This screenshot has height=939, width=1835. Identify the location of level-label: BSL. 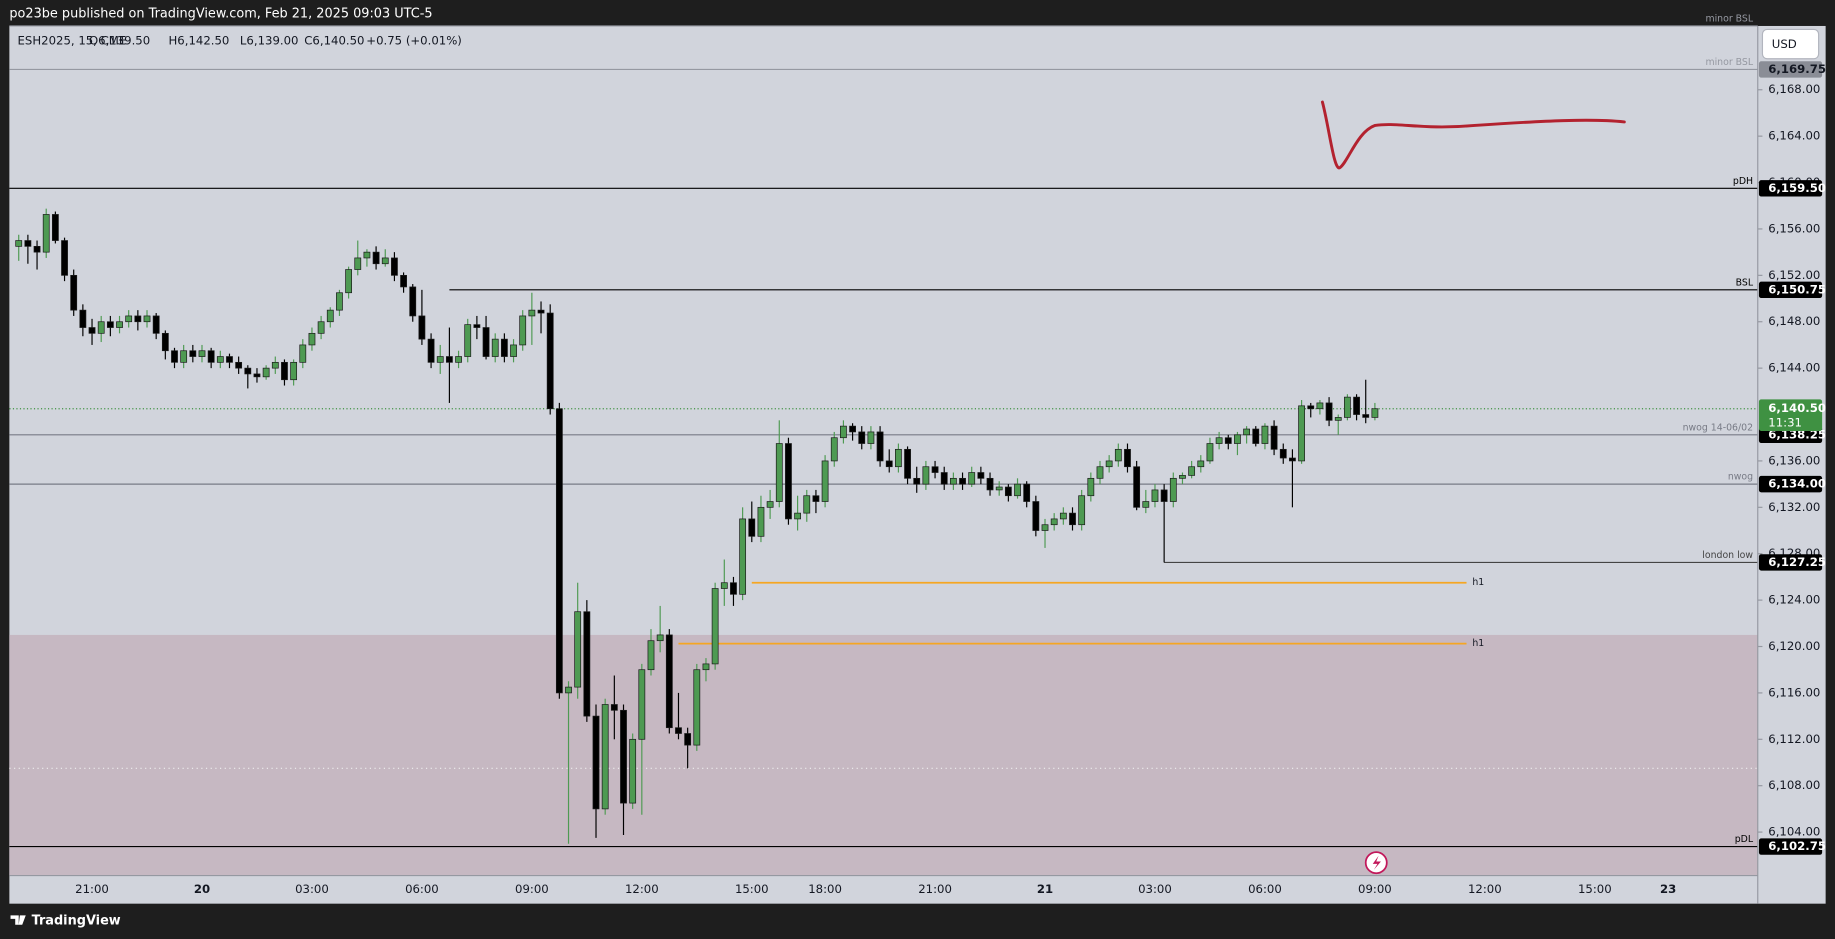
(1745, 282).